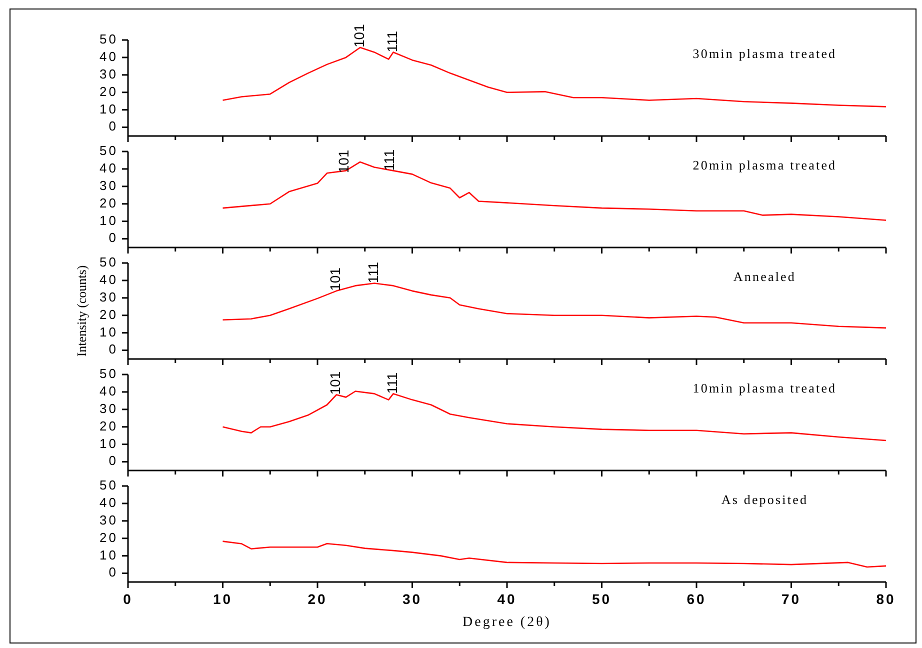  I want to click on x-axis-title: Degree (2θ), so click(507, 622).